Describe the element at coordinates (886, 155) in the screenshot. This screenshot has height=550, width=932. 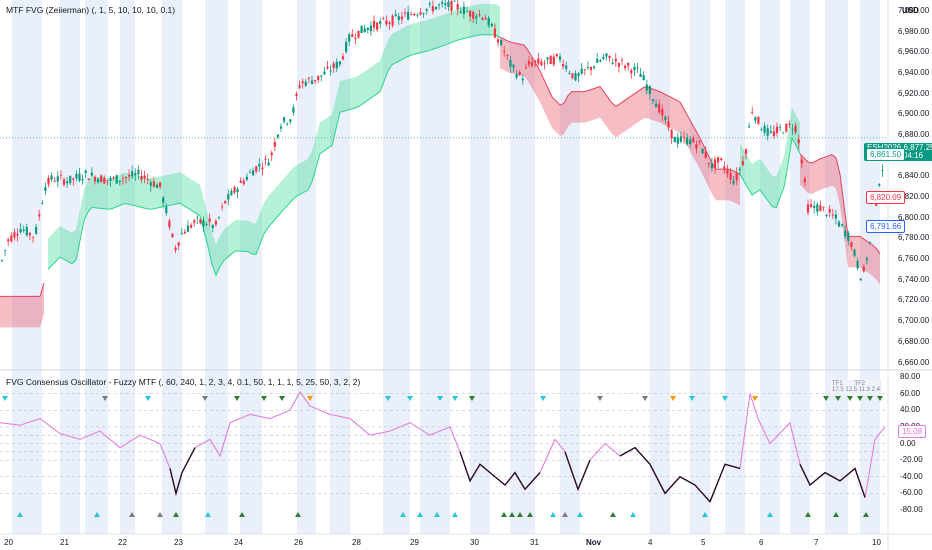
I see `level-price-badge: 6,861.50` at that location.